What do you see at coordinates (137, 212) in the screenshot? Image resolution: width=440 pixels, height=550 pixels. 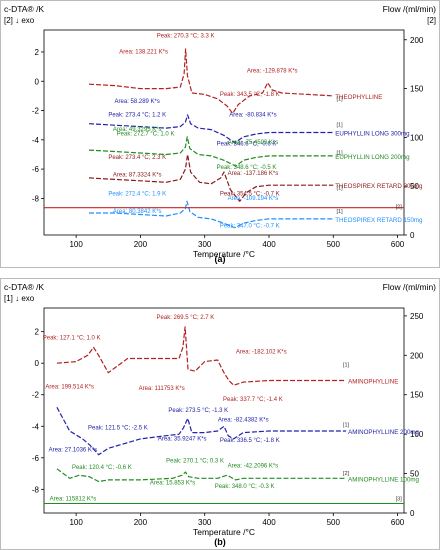 I see `annotation-label: Area: 80.3842 K*s` at bounding box center [137, 212].